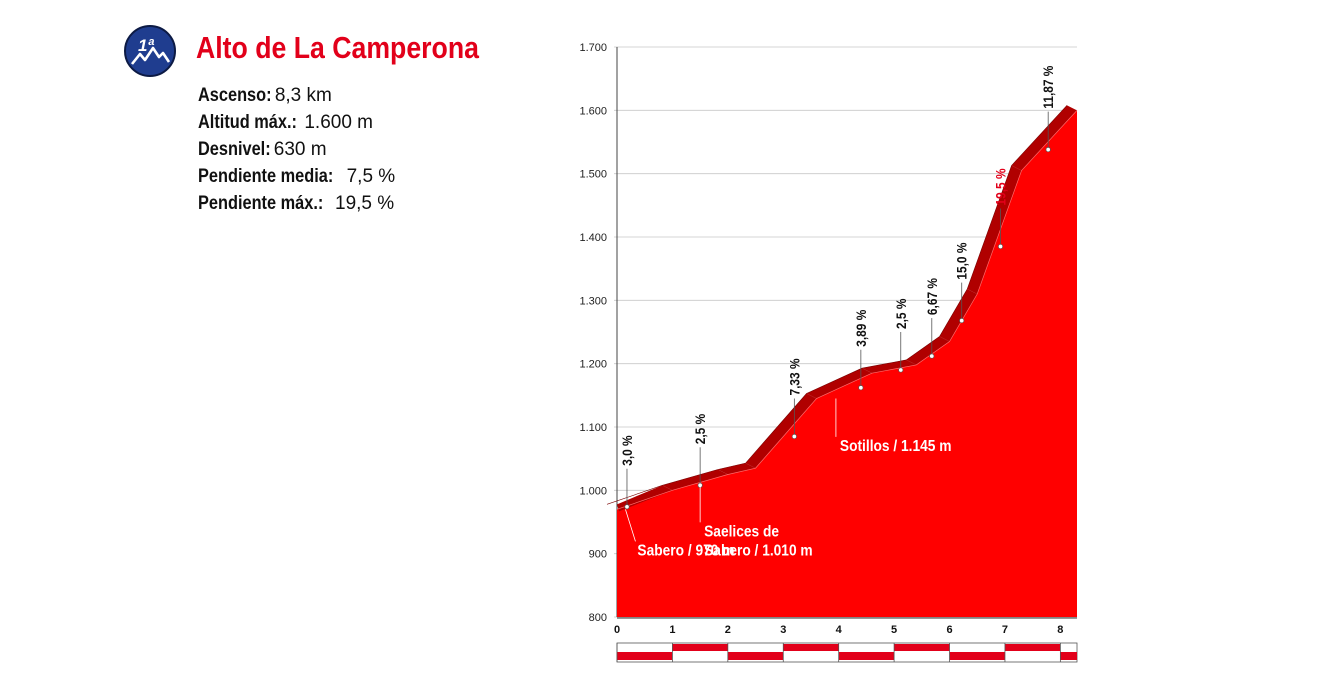 This screenshot has width=1321, height=689. What do you see at coordinates (593, 428) in the screenshot?
I see `y-tick-label: 1.100` at bounding box center [593, 428].